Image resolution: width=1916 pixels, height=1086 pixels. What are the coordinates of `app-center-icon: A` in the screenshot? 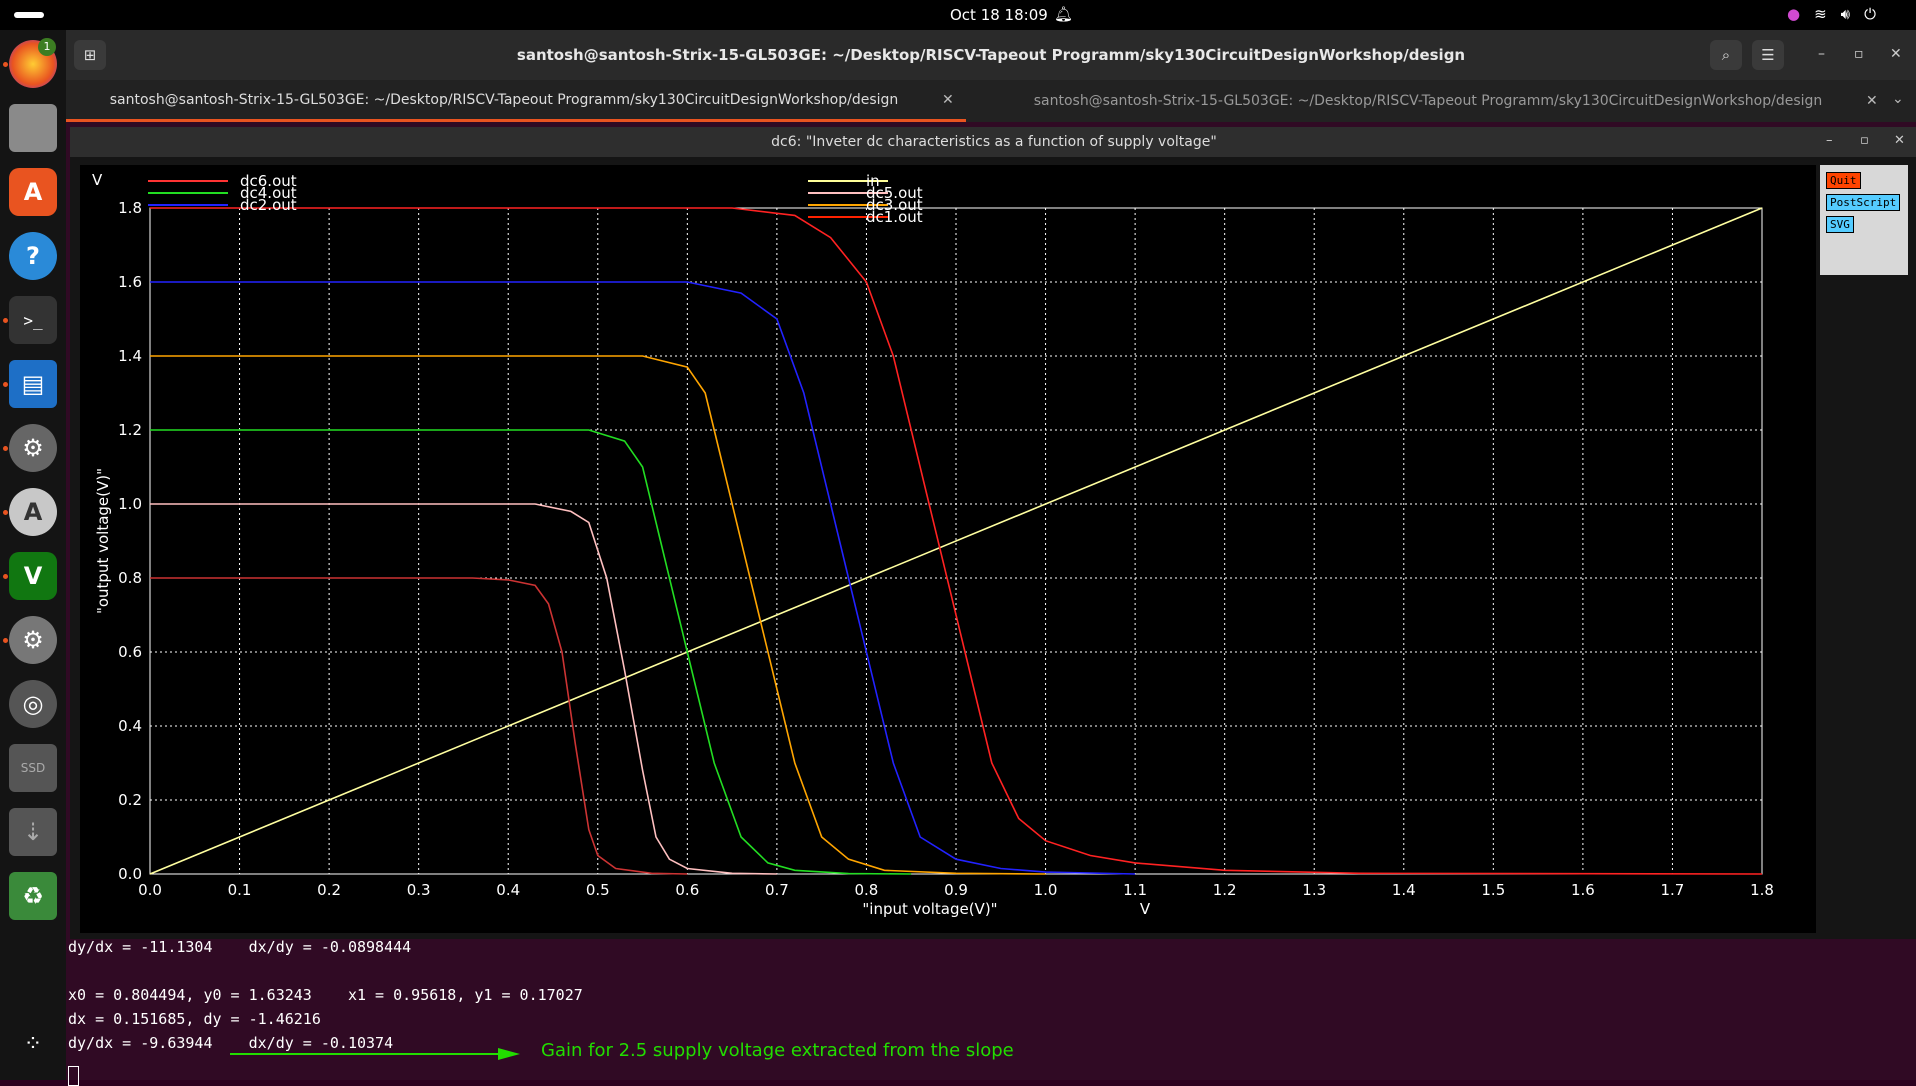 It's located at (33, 192).